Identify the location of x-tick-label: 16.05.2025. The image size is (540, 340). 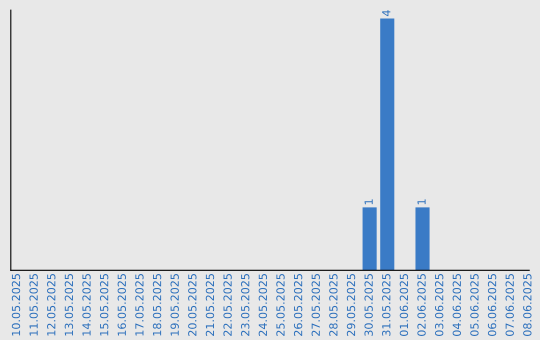
(122, 305).